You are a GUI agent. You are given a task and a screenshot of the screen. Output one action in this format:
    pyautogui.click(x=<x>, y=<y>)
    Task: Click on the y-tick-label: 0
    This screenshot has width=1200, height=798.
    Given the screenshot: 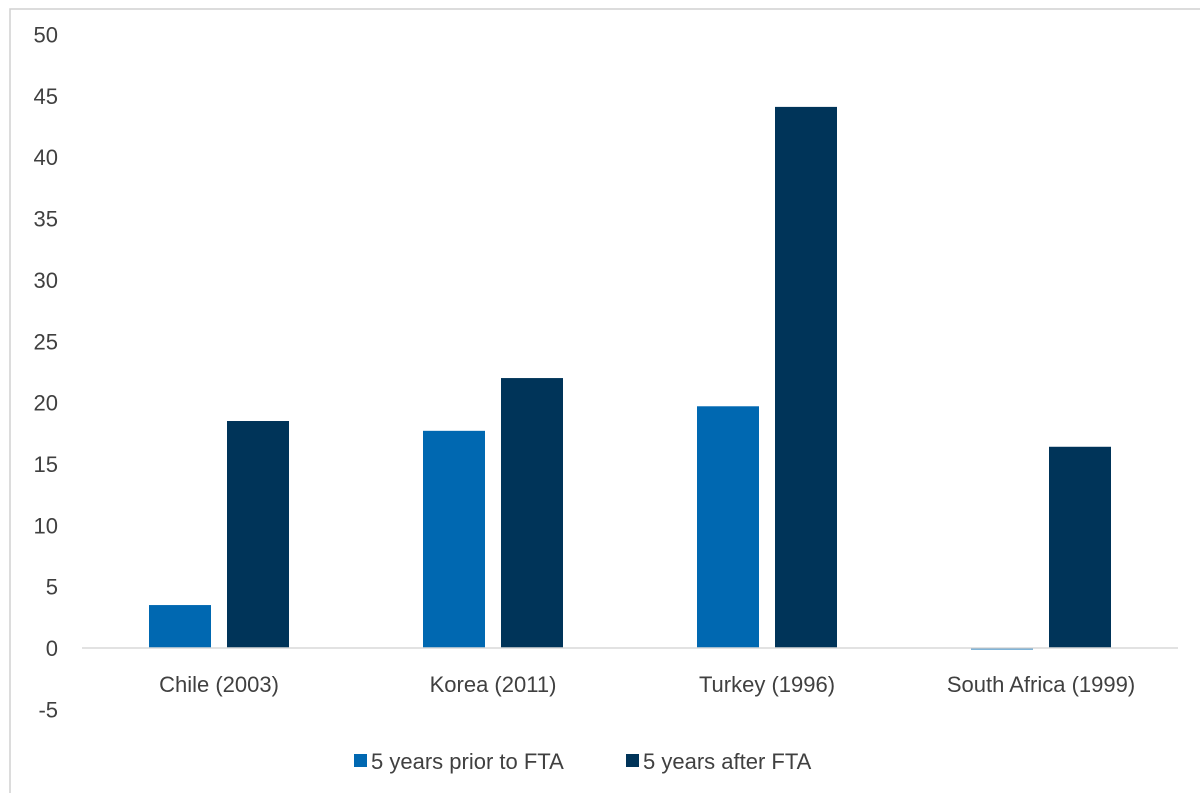 What is the action you would take?
    pyautogui.click(x=52, y=648)
    